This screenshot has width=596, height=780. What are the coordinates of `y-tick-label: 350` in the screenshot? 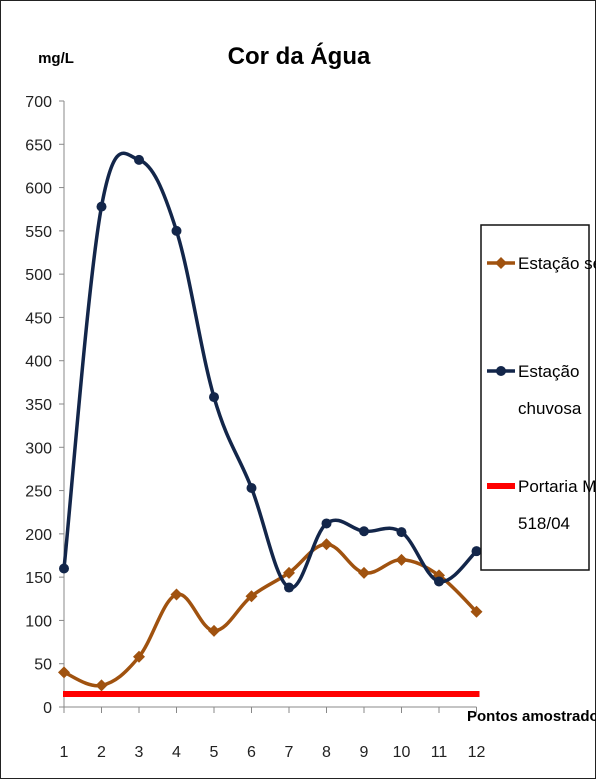 It's located at (38, 405).